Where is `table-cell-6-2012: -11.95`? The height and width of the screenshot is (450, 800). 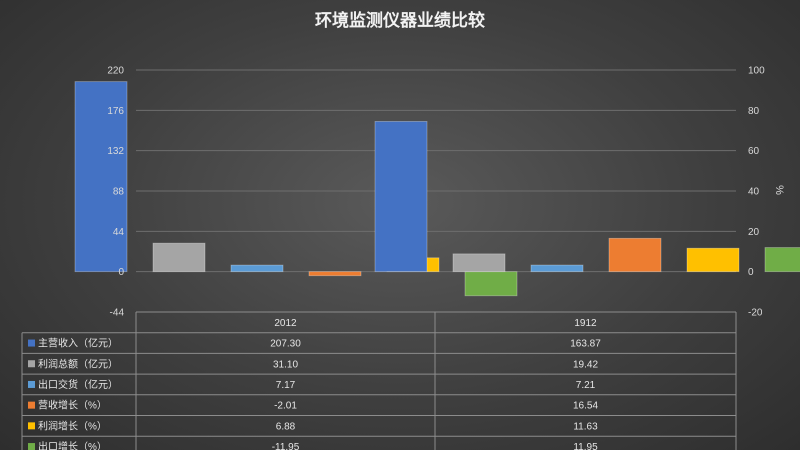
table-cell-6-2012: -11.95 is located at coordinates (286, 446).